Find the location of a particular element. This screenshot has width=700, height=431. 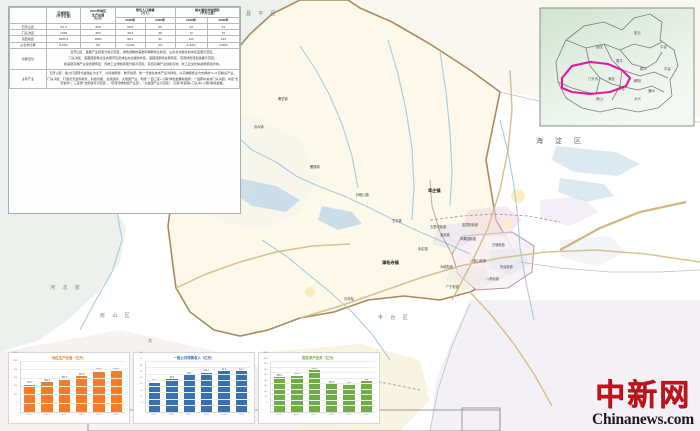

bar-value-label: 72.7 is located at coordinates (241, 369).